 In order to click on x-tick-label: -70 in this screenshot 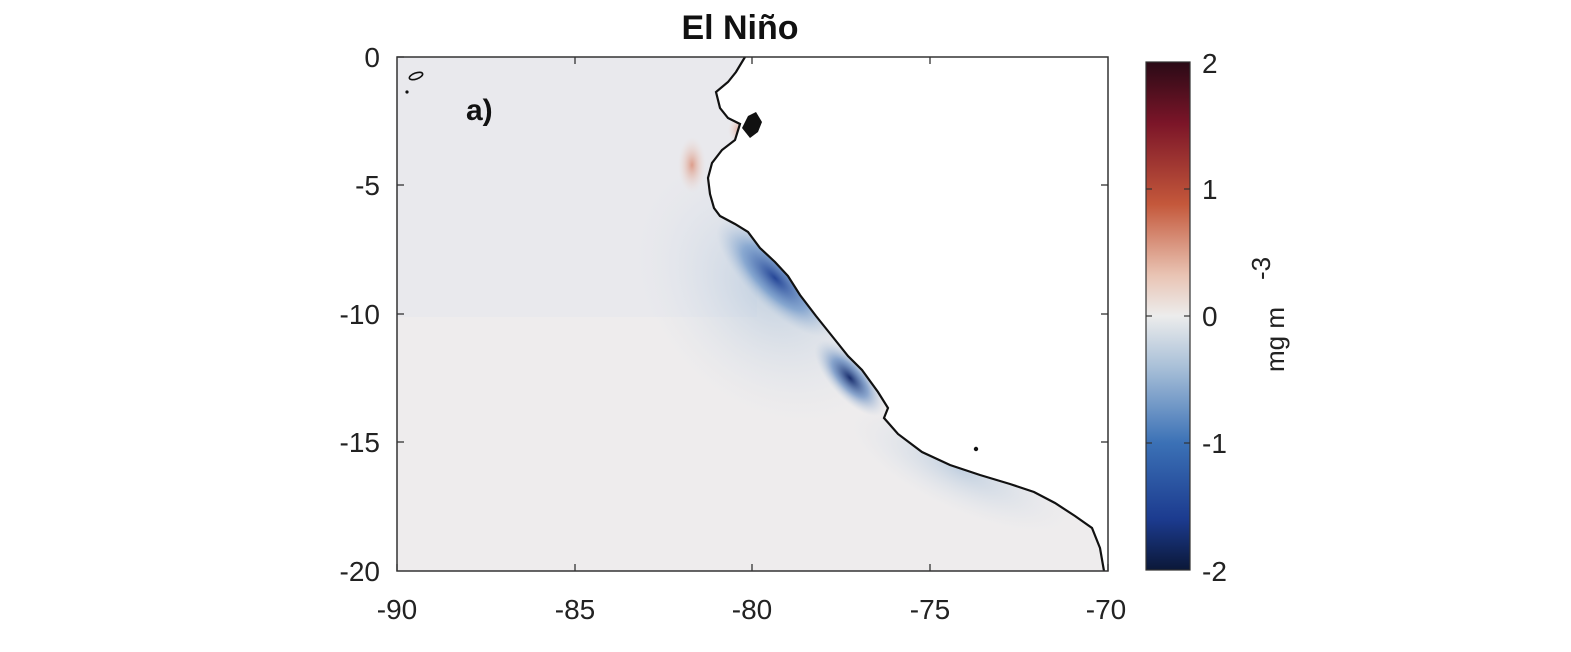, I will do `click(1106, 609)`.